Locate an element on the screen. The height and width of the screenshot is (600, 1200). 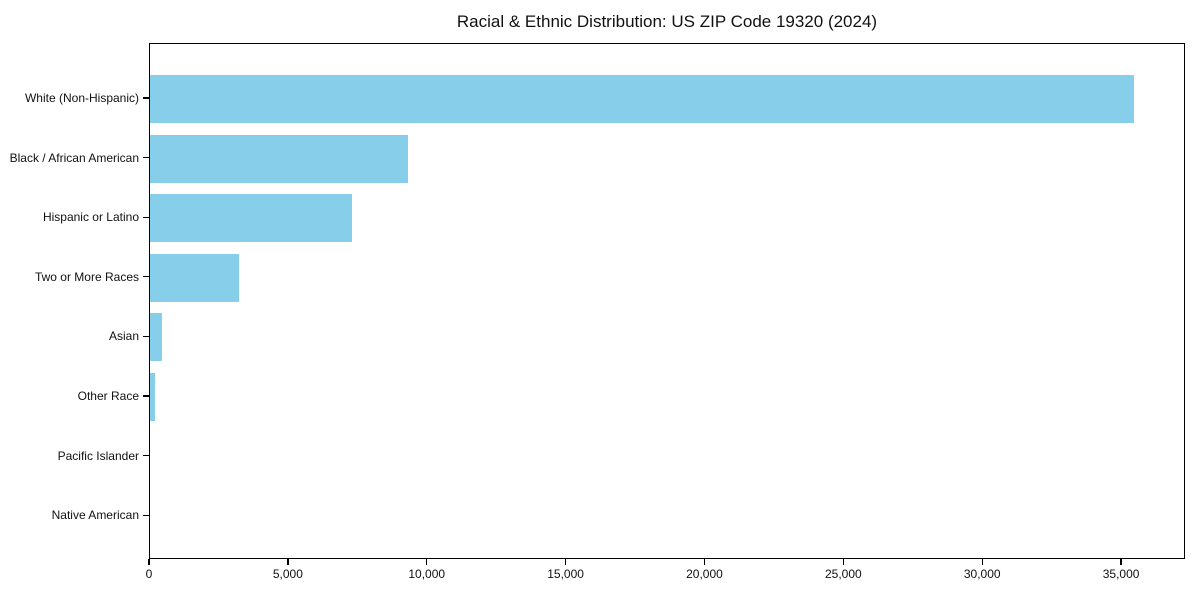
x-axis-tick-label: 10,000 is located at coordinates (427, 574).